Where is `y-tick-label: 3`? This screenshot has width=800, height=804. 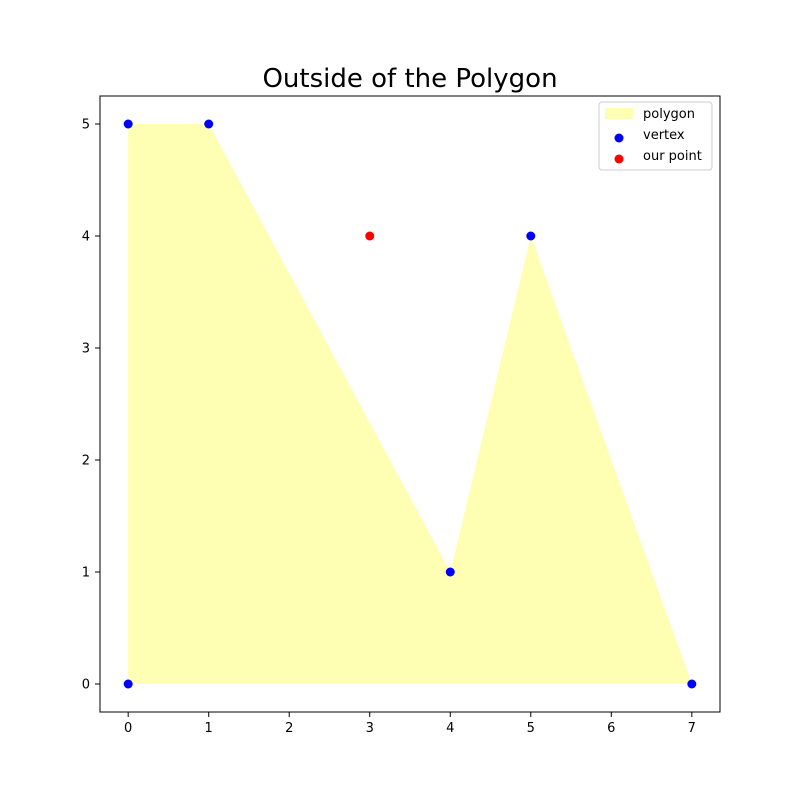 y-tick-label: 3 is located at coordinates (86, 349).